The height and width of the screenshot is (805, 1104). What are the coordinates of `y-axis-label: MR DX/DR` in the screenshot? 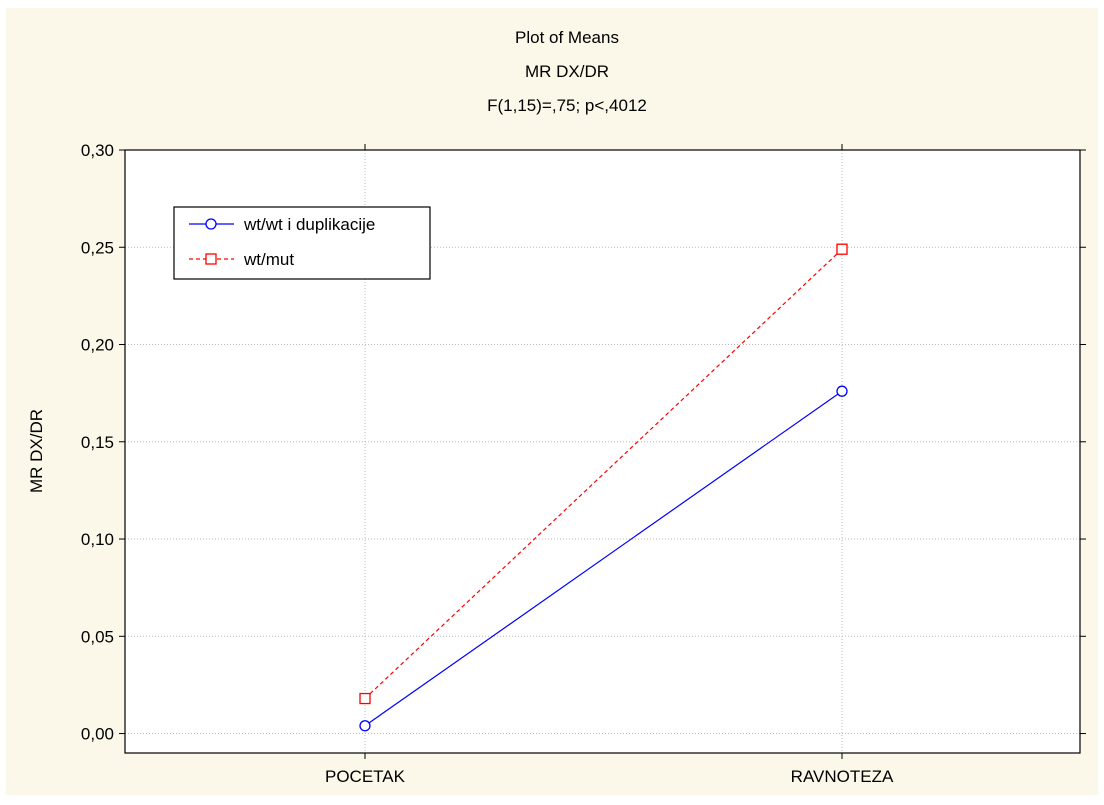 It's located at (36, 451).